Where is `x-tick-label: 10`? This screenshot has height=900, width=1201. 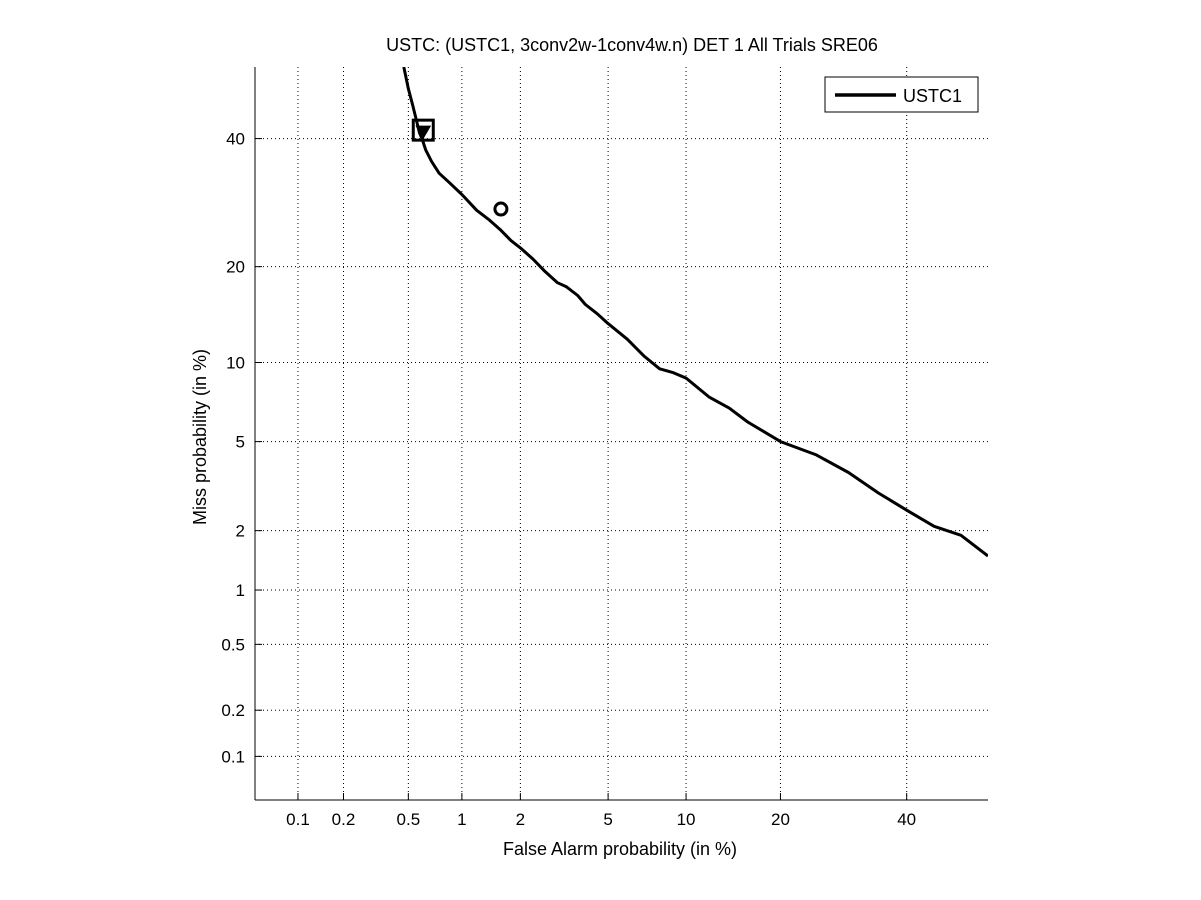 x-tick-label: 10 is located at coordinates (686, 819).